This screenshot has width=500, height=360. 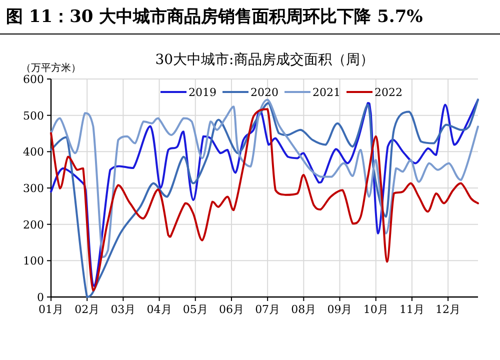 What do you see at coordinates (326, 92) in the screenshot?
I see `legend-label: 2021` at bounding box center [326, 92].